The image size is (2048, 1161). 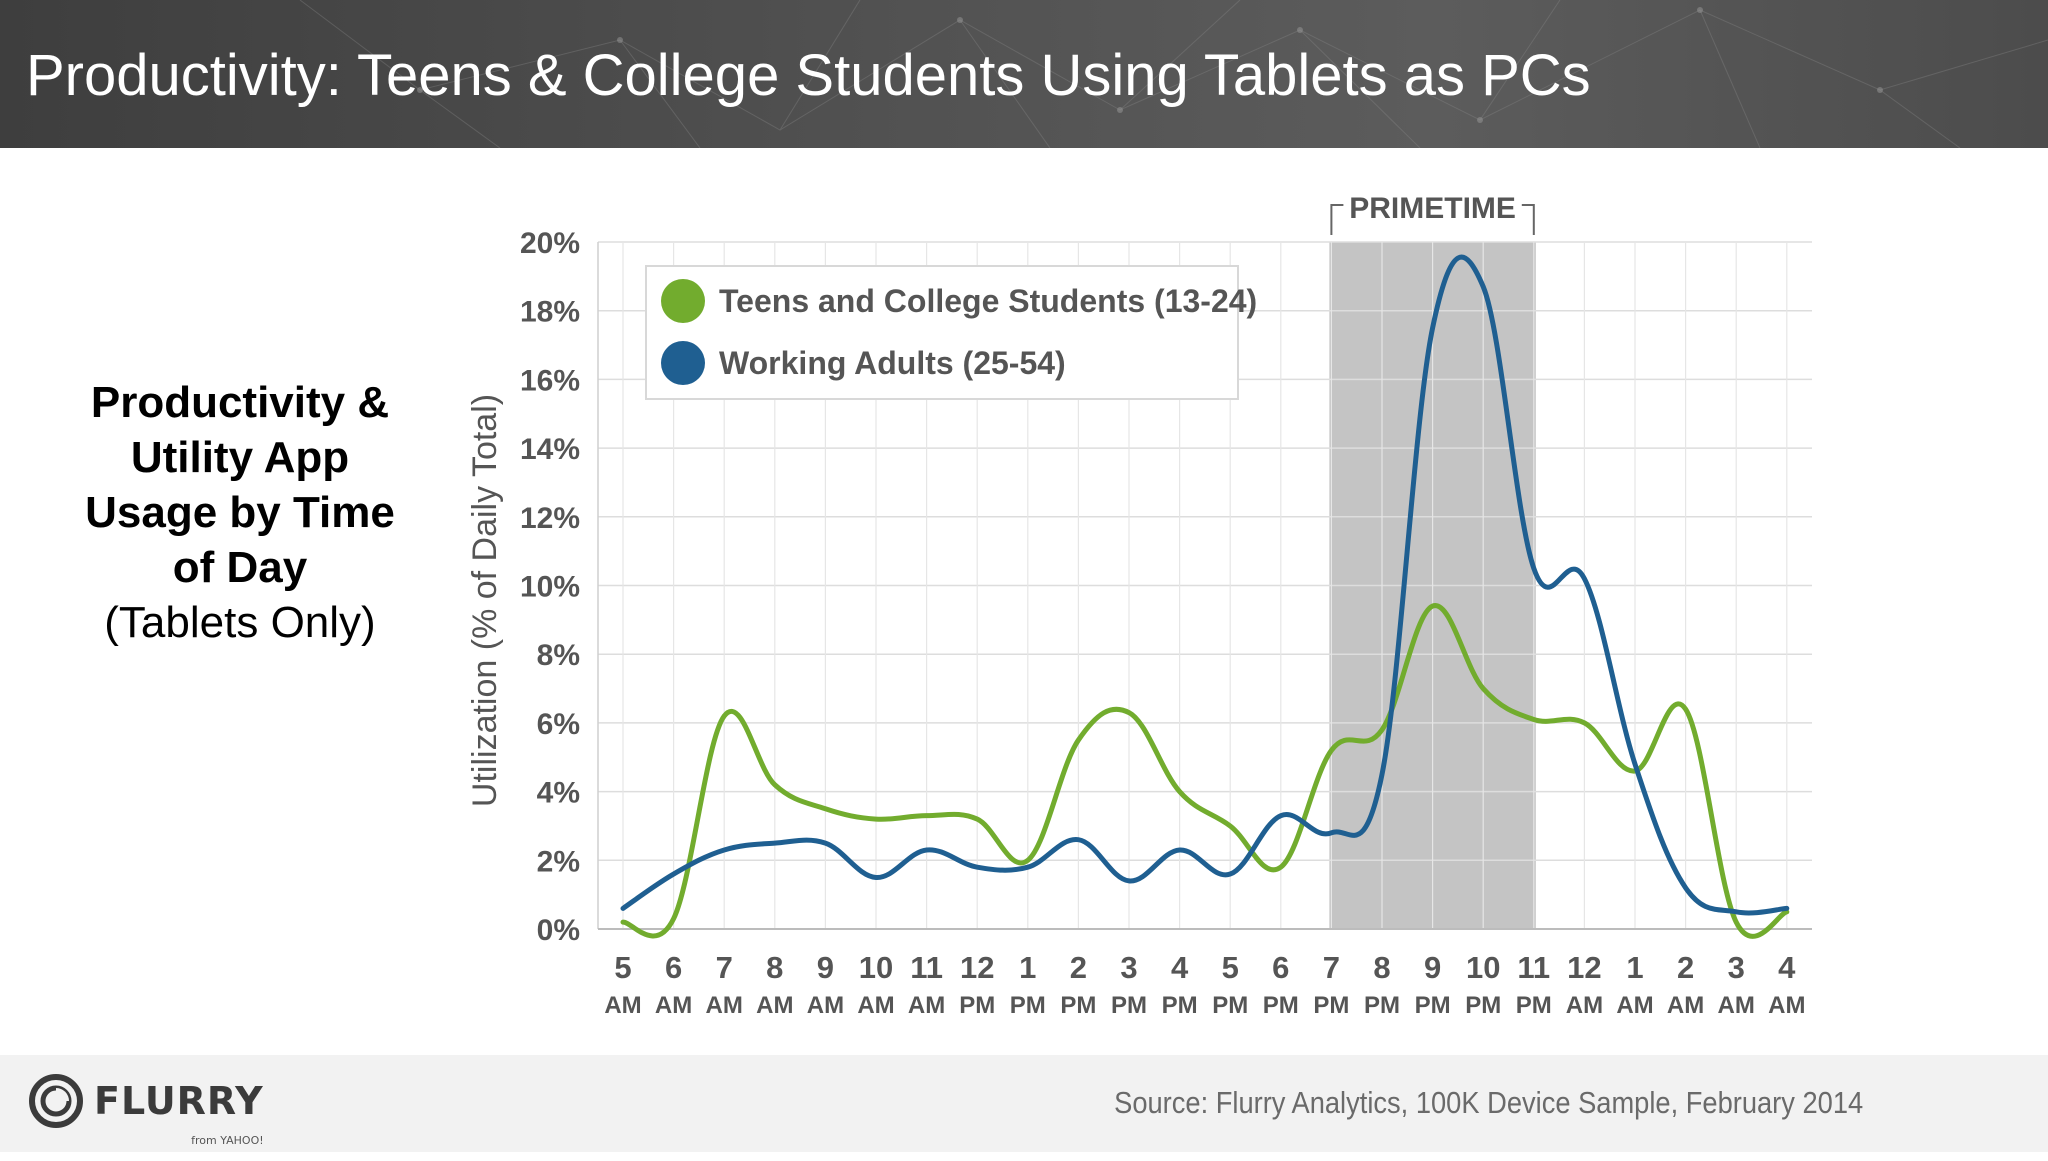 I want to click on y-tick-label: 20%, so click(x=550, y=243).